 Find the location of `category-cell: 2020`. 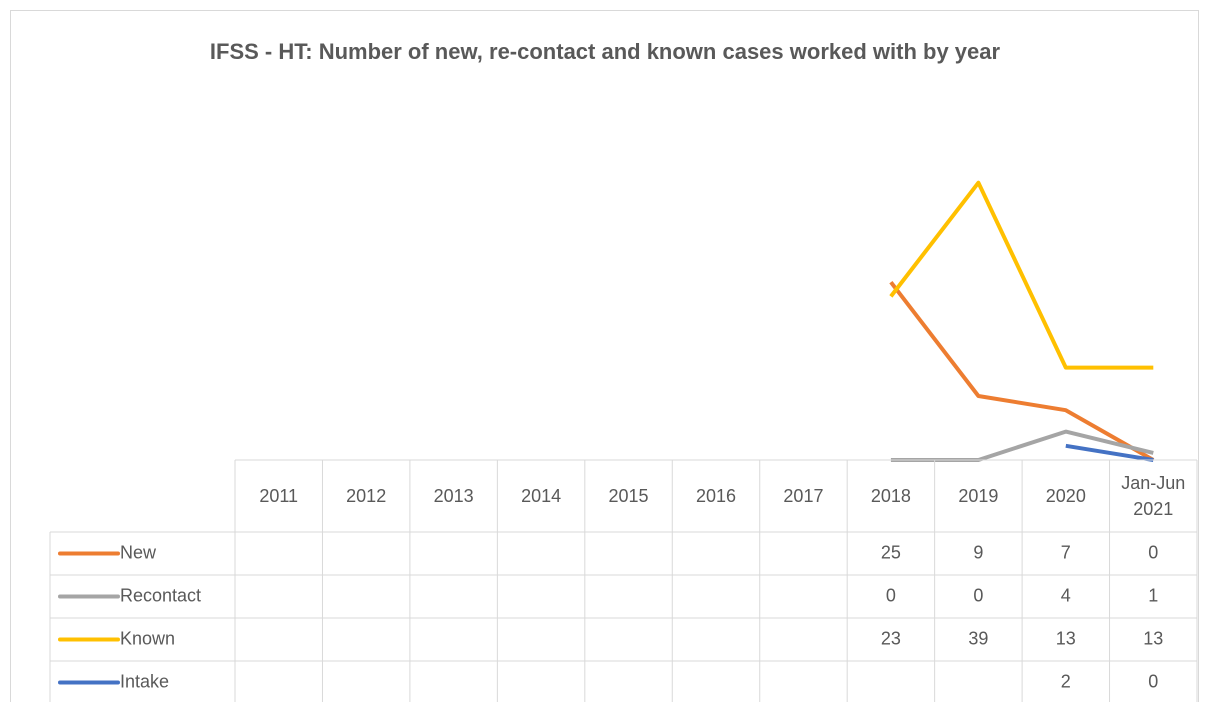

category-cell: 2020 is located at coordinates (1065, 496).